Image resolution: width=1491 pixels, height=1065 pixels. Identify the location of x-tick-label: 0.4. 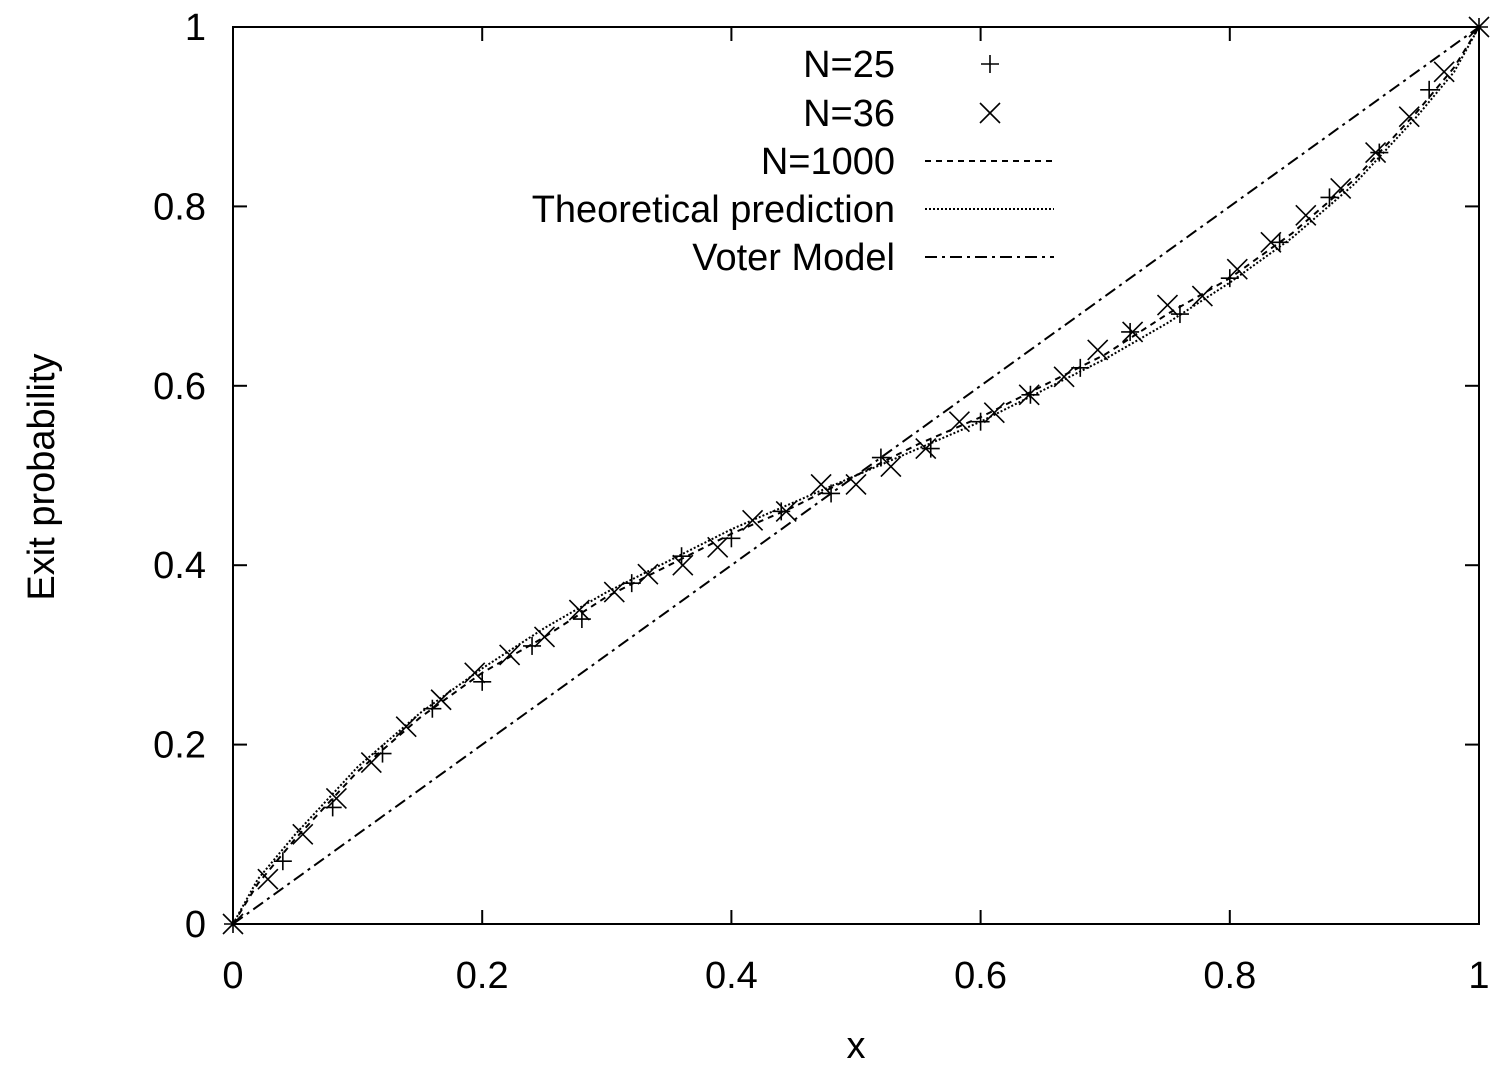
(731, 976).